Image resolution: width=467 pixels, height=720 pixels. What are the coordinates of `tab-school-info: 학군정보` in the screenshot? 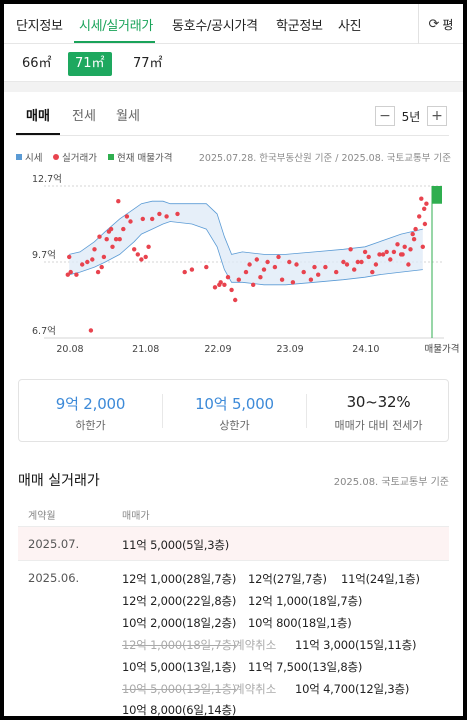 It's located at (299, 26).